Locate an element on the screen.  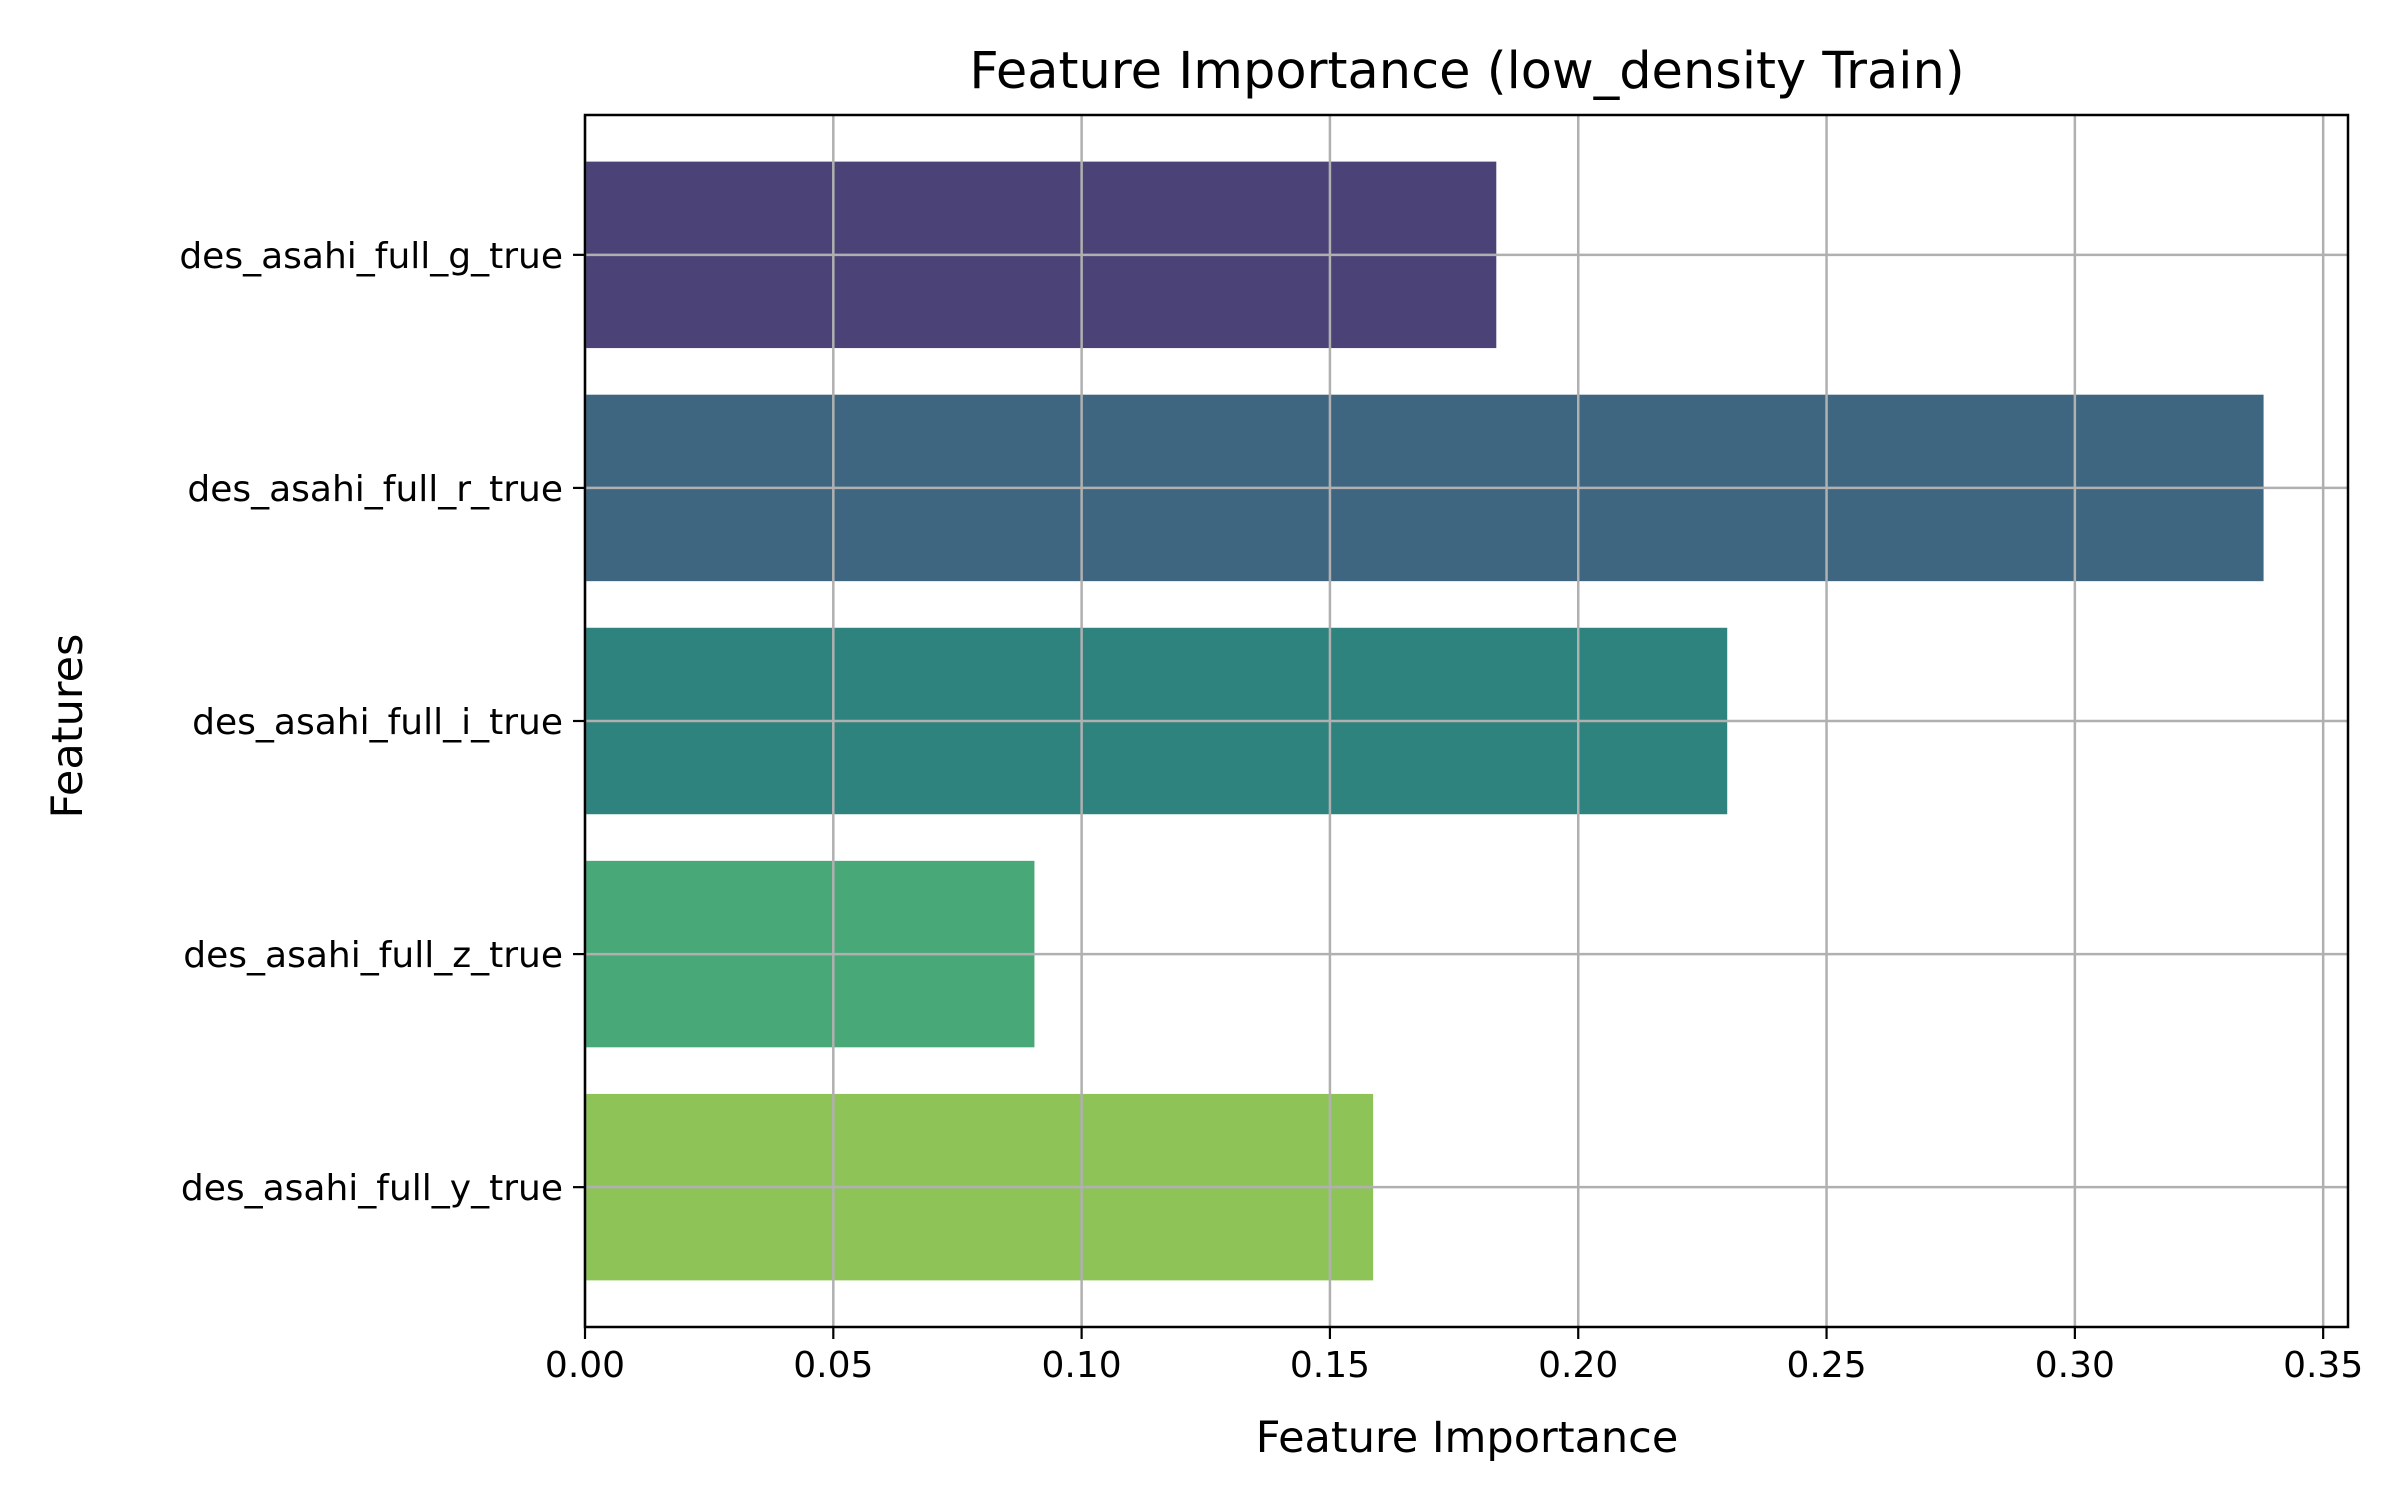
y-tick-label: des_asahi_full_i_true is located at coordinates (377, 722).